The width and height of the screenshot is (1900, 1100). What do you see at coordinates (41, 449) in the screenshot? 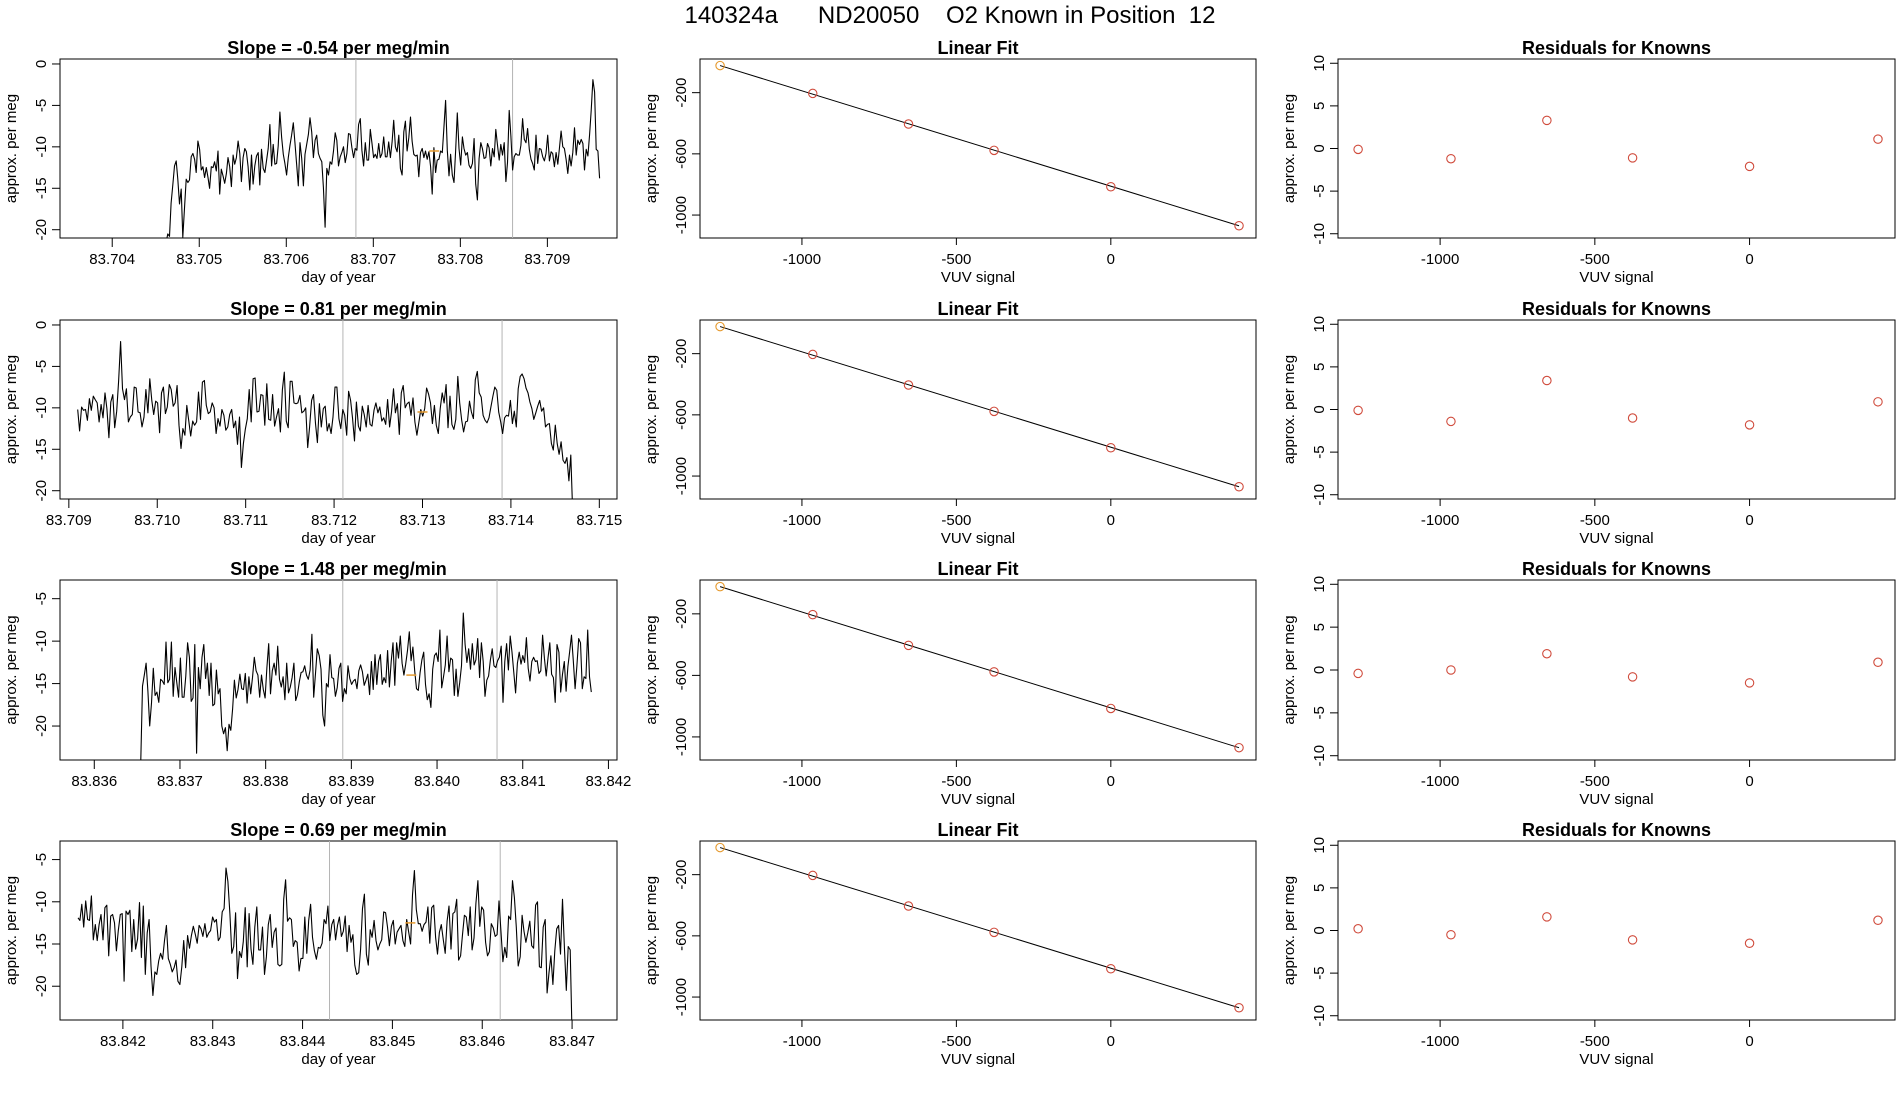
I see `y-tick-label: -15` at bounding box center [41, 449].